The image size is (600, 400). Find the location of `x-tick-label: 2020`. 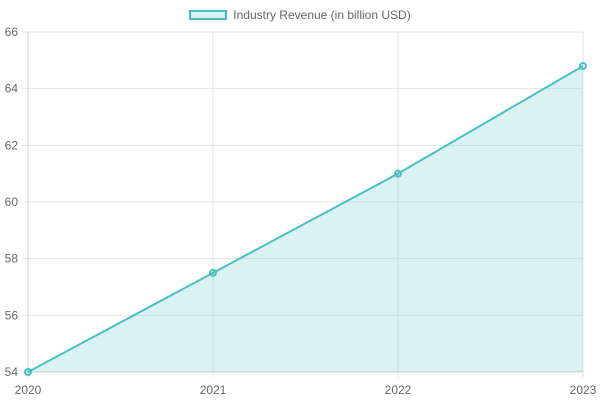

x-tick-label: 2020 is located at coordinates (28, 390).